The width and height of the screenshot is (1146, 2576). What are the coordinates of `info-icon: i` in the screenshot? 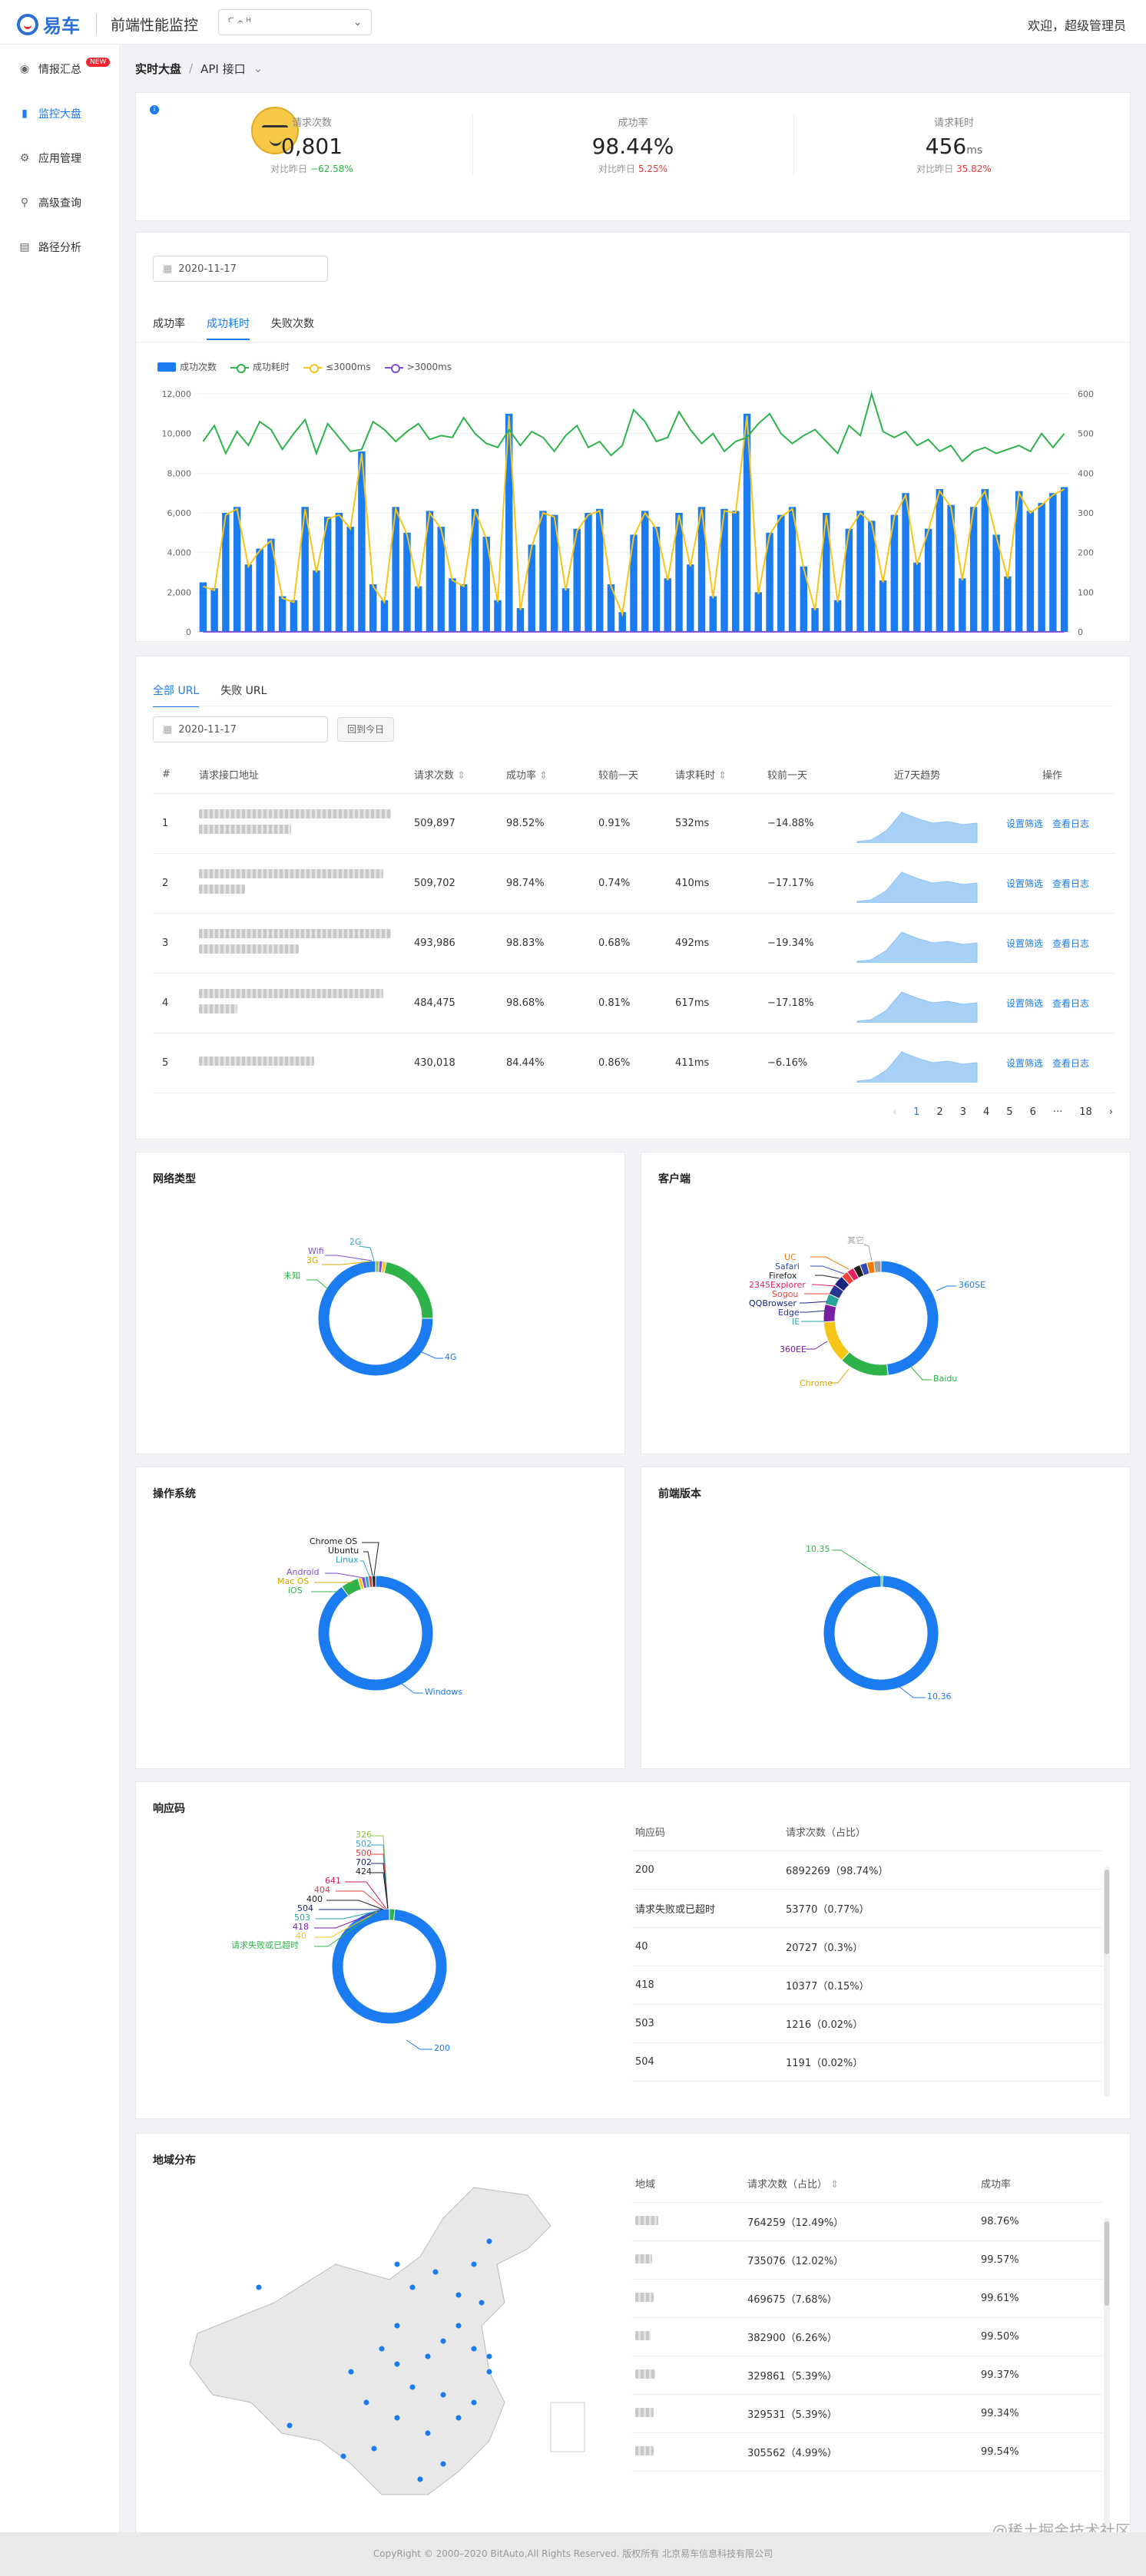 It's located at (154, 109).